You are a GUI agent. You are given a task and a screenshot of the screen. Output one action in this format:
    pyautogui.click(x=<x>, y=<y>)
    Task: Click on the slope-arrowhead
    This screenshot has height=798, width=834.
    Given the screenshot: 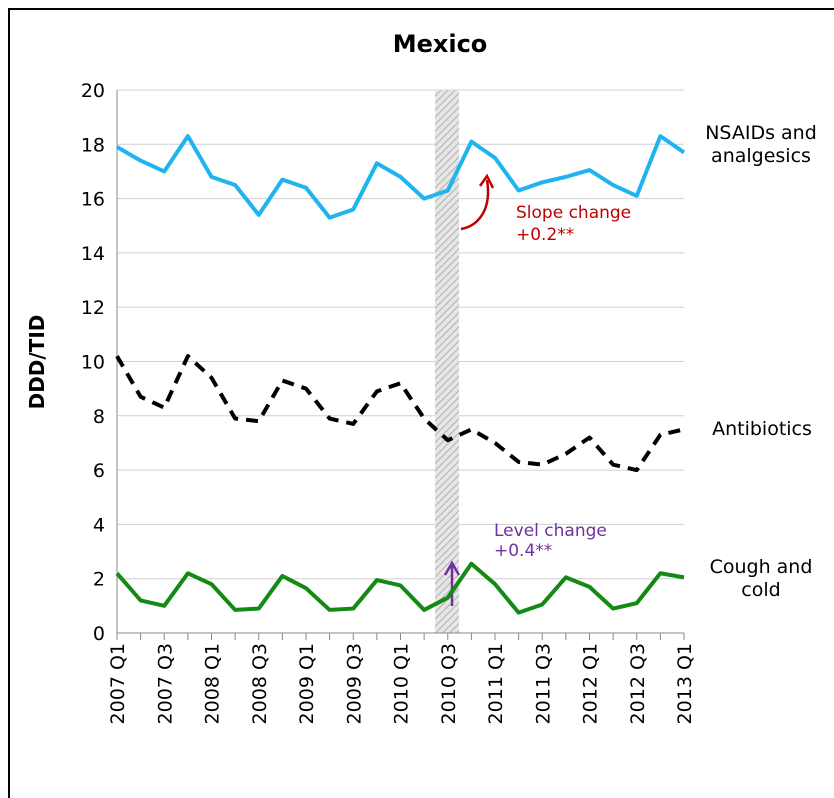 What is the action you would take?
    pyautogui.click(x=486, y=181)
    